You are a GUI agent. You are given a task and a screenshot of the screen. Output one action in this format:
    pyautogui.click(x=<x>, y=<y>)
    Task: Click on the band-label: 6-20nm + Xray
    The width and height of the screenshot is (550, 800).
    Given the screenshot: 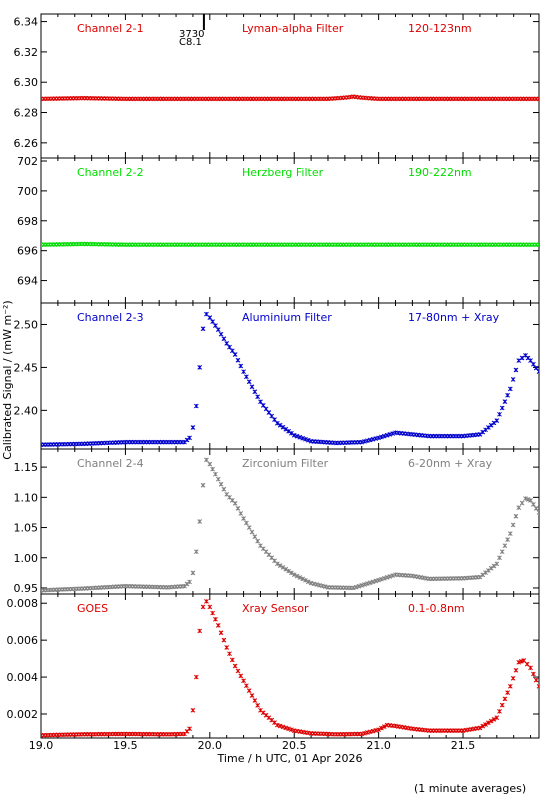 What is the action you would take?
    pyautogui.click(x=450, y=463)
    